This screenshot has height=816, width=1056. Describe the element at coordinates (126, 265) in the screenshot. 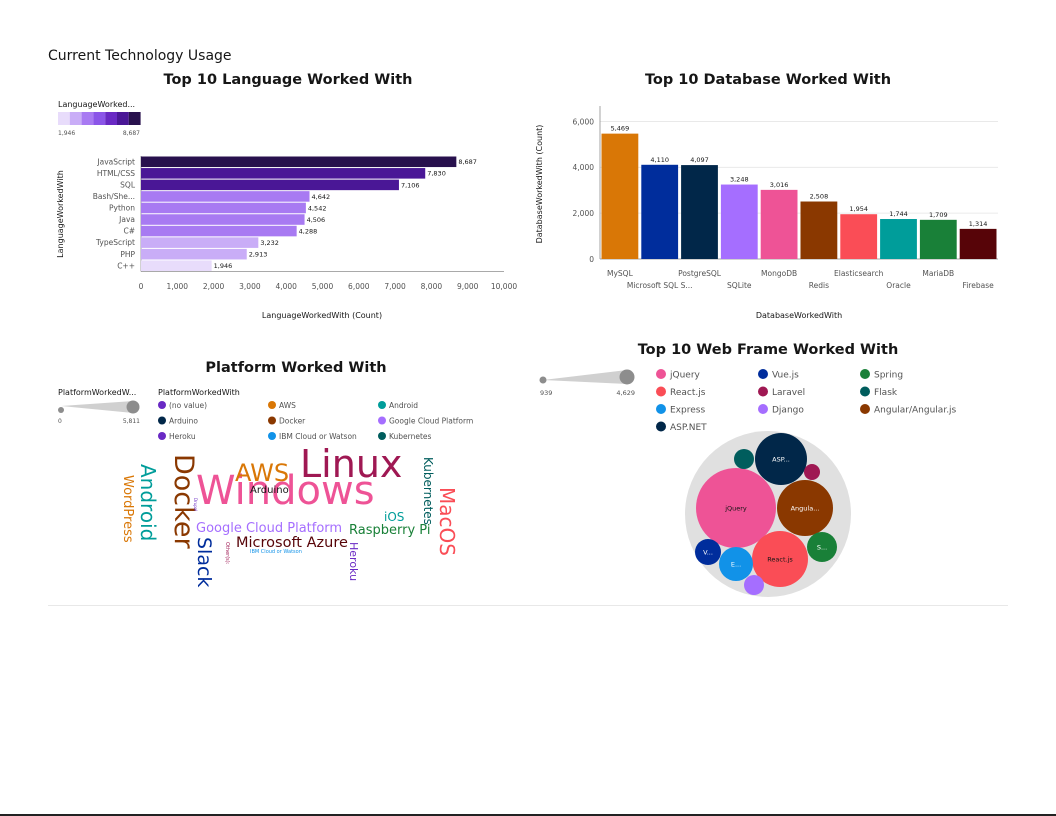

I see `language-category-label: C++` at that location.